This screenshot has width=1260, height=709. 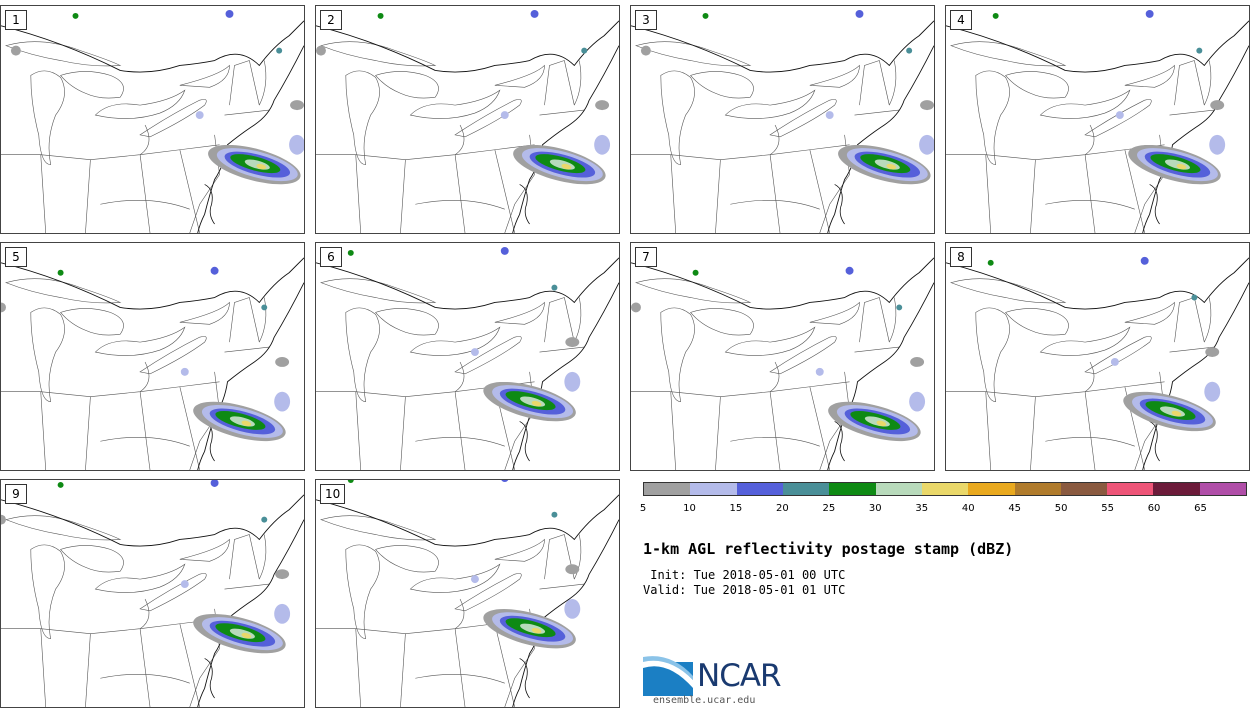 I want to click on colorbar-tick-label: 50, so click(x=1061, y=508).